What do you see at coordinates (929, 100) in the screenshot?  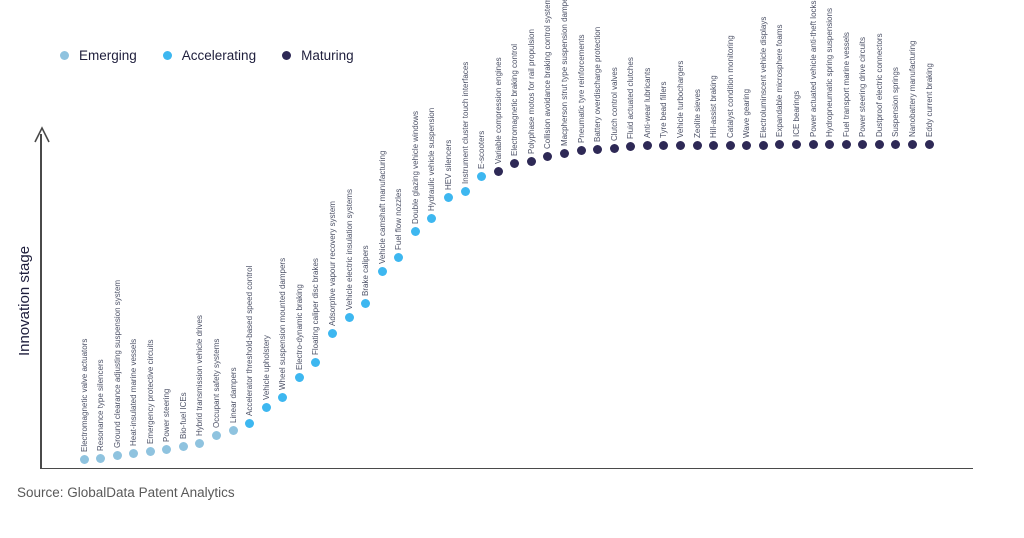 I see `data-point-label: Eddy current braking` at bounding box center [929, 100].